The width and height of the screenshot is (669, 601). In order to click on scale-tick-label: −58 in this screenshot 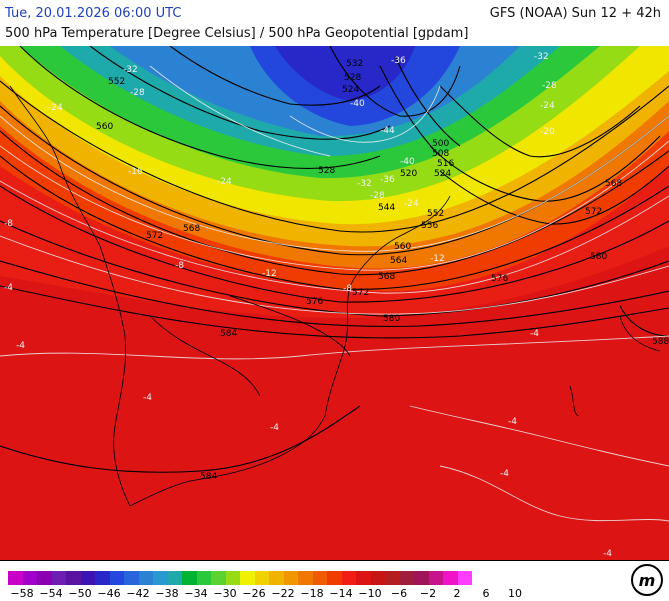, I will do `click(22, 593)`.